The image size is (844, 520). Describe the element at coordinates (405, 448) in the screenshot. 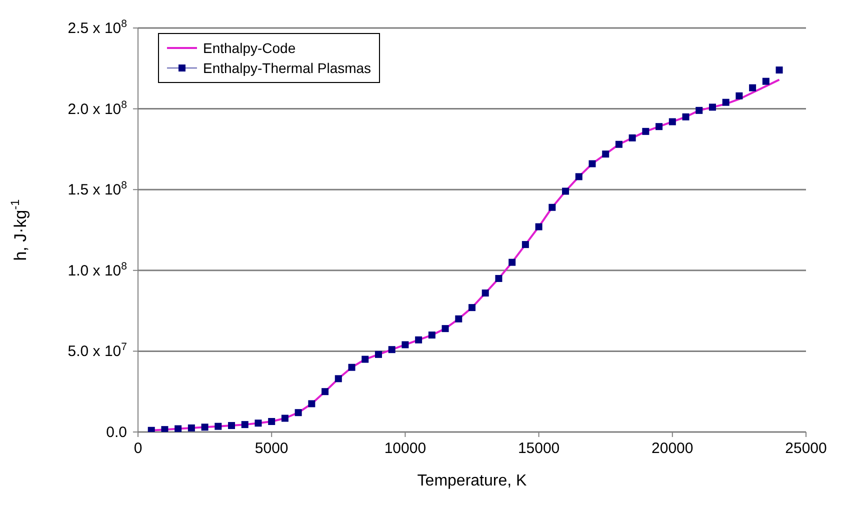

I see `x-tick-label: 10000` at that location.